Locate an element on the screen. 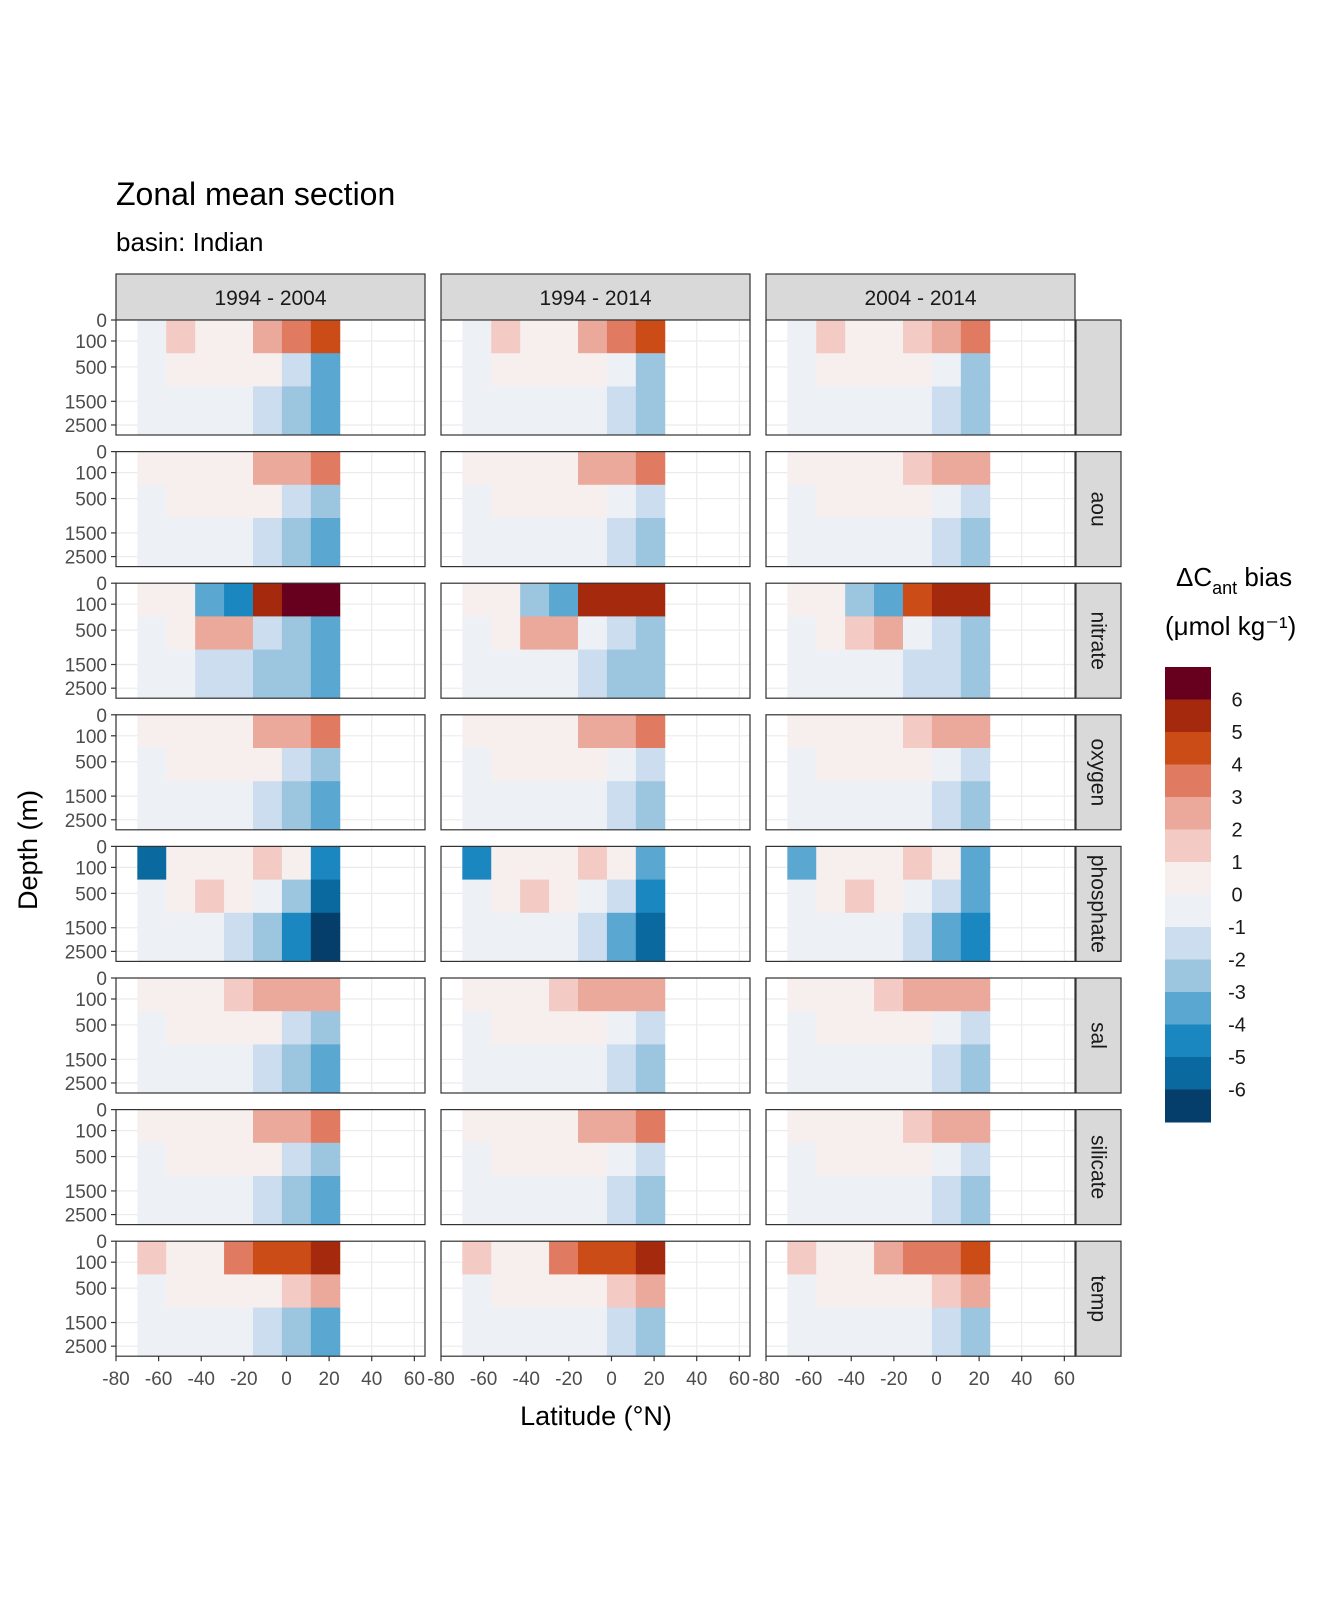  x-tick-label: -60 is located at coordinates (808, 1379).